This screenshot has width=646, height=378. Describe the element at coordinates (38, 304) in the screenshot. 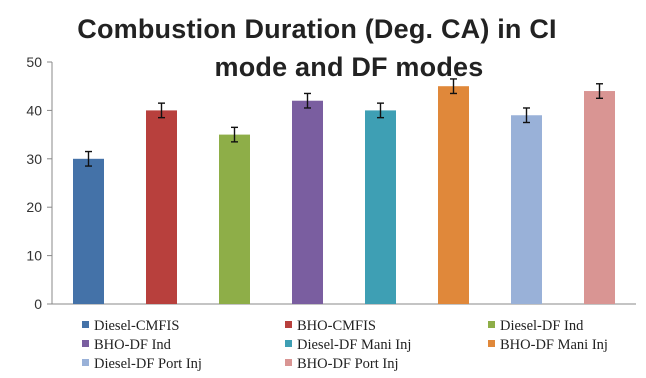

I see `y-tick-label: 0` at that location.